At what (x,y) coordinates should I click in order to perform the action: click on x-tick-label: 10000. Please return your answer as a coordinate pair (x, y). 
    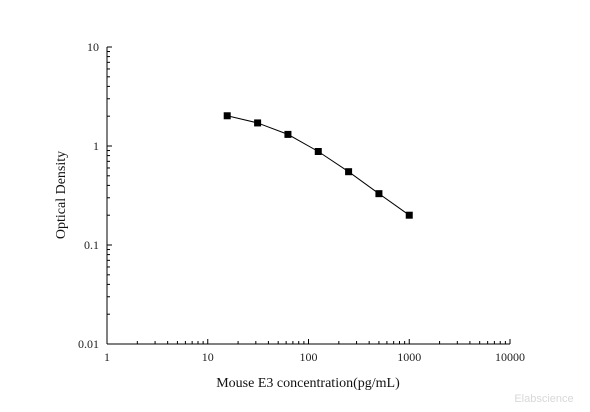
    Looking at the image, I should click on (510, 357).